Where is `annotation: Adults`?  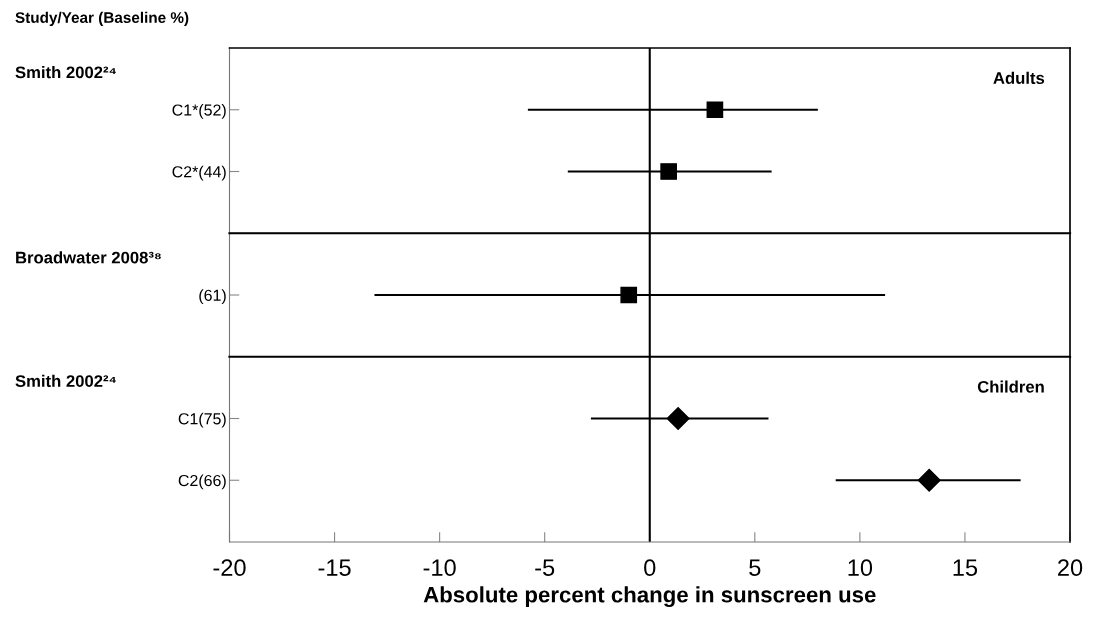 annotation: Adults is located at coordinates (1019, 77).